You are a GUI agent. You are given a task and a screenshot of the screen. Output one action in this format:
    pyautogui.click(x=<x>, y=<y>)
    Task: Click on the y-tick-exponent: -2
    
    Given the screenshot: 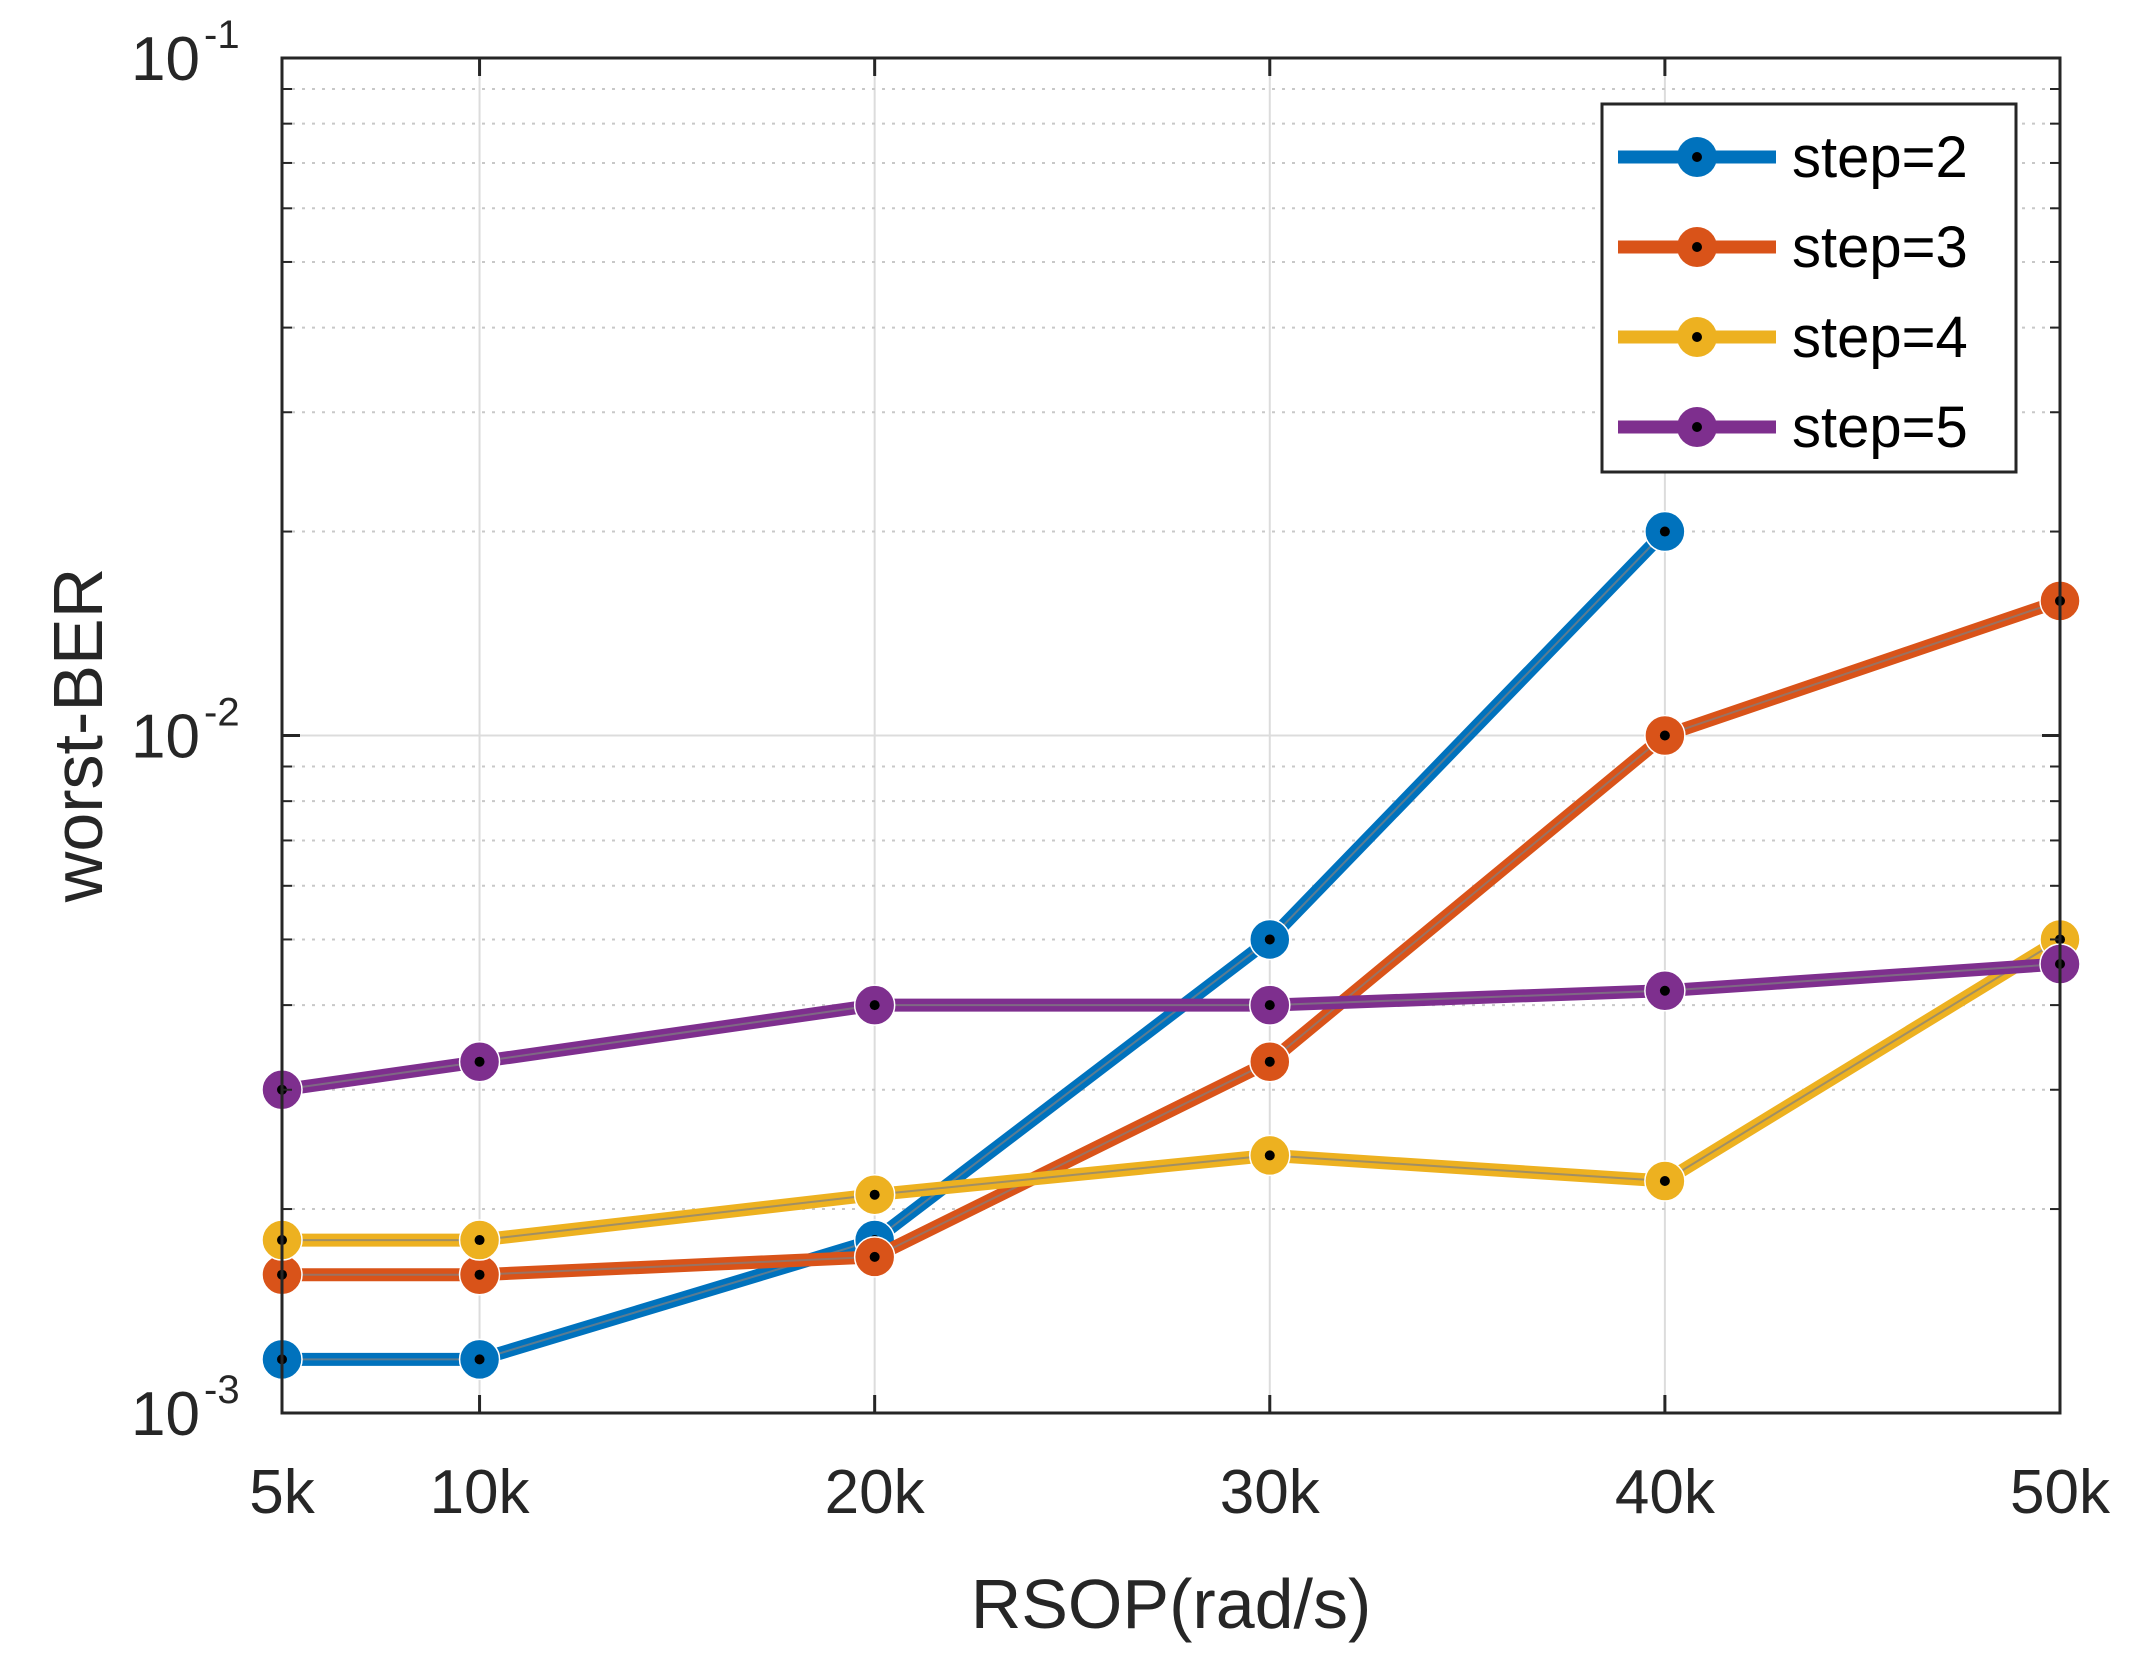 What is the action you would take?
    pyautogui.click(x=222, y=713)
    